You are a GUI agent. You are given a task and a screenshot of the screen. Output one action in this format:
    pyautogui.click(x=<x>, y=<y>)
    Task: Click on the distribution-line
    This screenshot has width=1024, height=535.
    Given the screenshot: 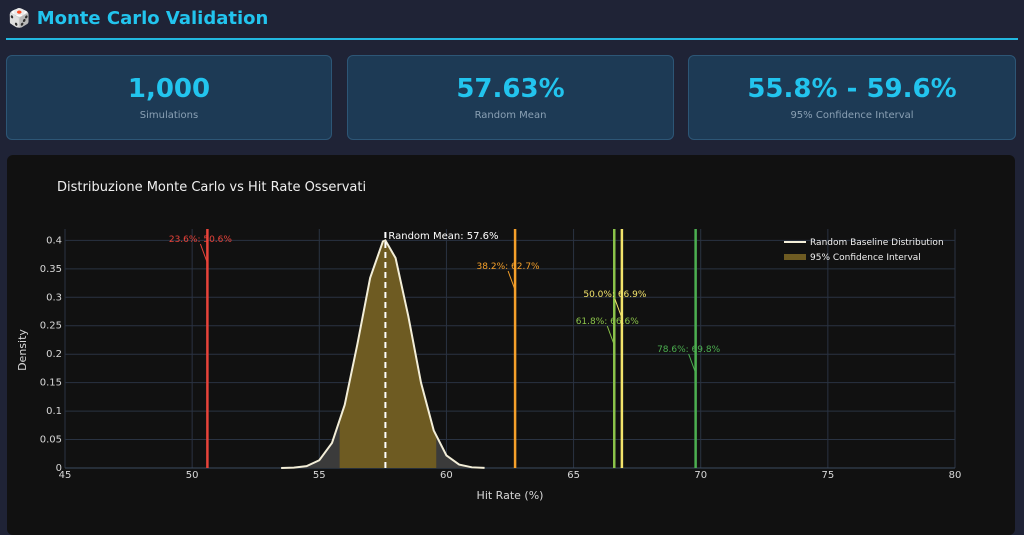 What is the action you would take?
    pyautogui.click(x=383, y=354)
    